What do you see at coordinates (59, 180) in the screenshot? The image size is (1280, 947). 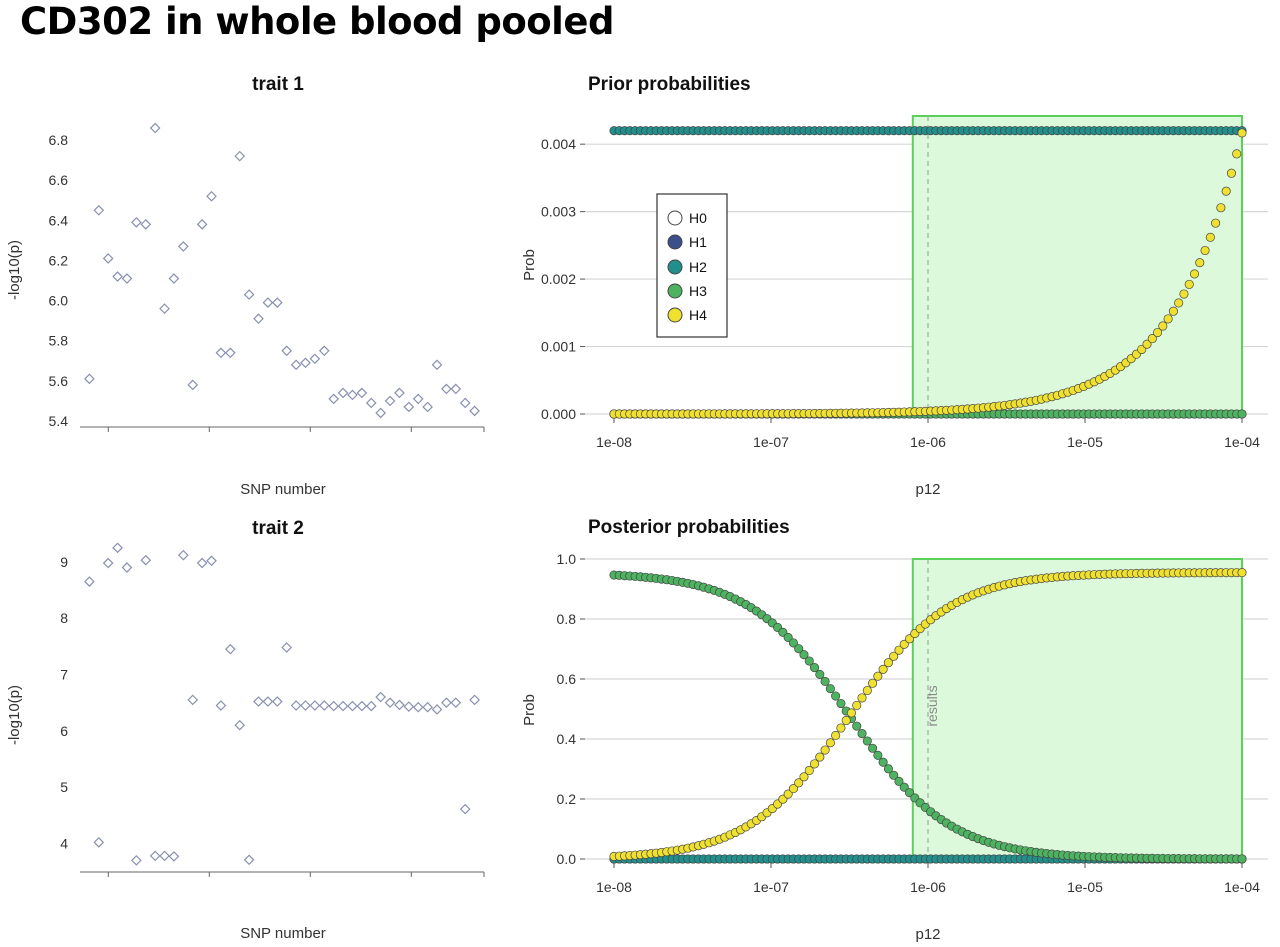 I see `trait1-y-tick-label: 6.6` at bounding box center [59, 180].